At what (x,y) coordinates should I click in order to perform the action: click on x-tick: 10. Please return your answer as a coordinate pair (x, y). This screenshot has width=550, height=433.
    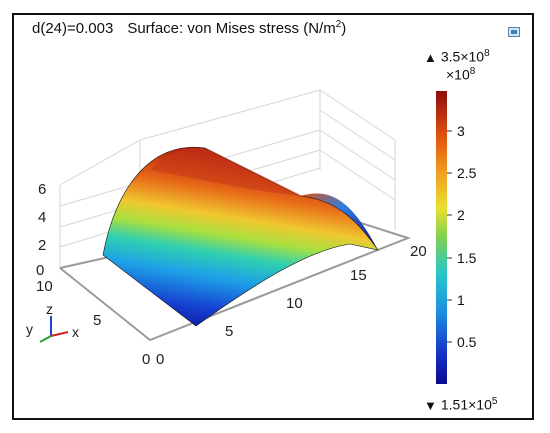
    Looking at the image, I should click on (294, 303).